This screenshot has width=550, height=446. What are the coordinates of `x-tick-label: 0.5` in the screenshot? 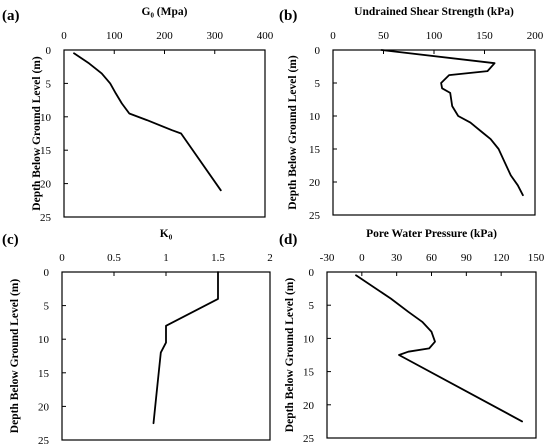 It's located at (114, 258).